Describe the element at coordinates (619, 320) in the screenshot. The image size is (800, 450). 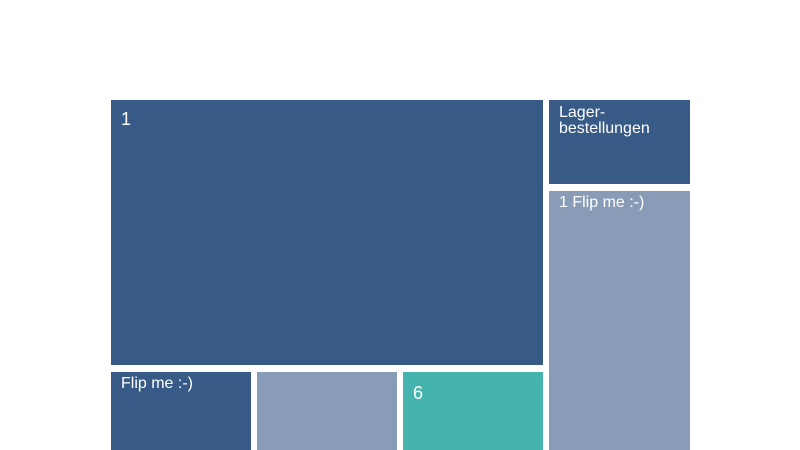
I see `tile-flip-right: 1 Flip me :-)` at that location.